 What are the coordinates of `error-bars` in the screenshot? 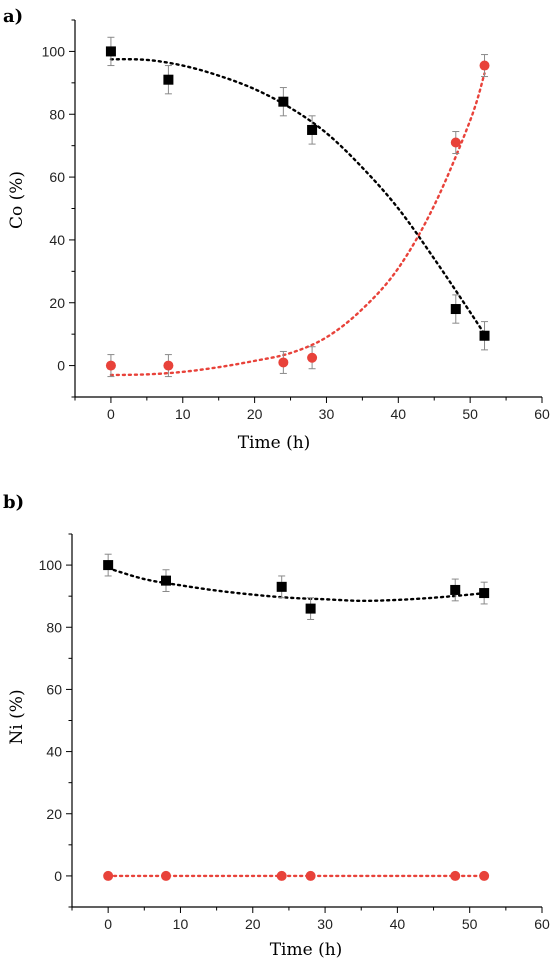 It's located at (296, 586).